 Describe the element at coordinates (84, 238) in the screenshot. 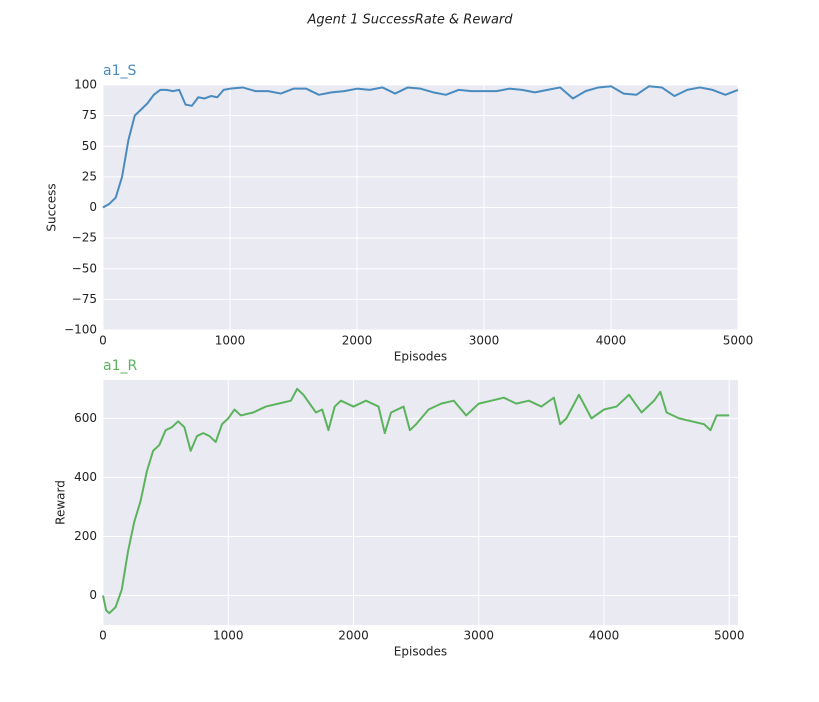

I see `y-tick-label: −25` at that location.